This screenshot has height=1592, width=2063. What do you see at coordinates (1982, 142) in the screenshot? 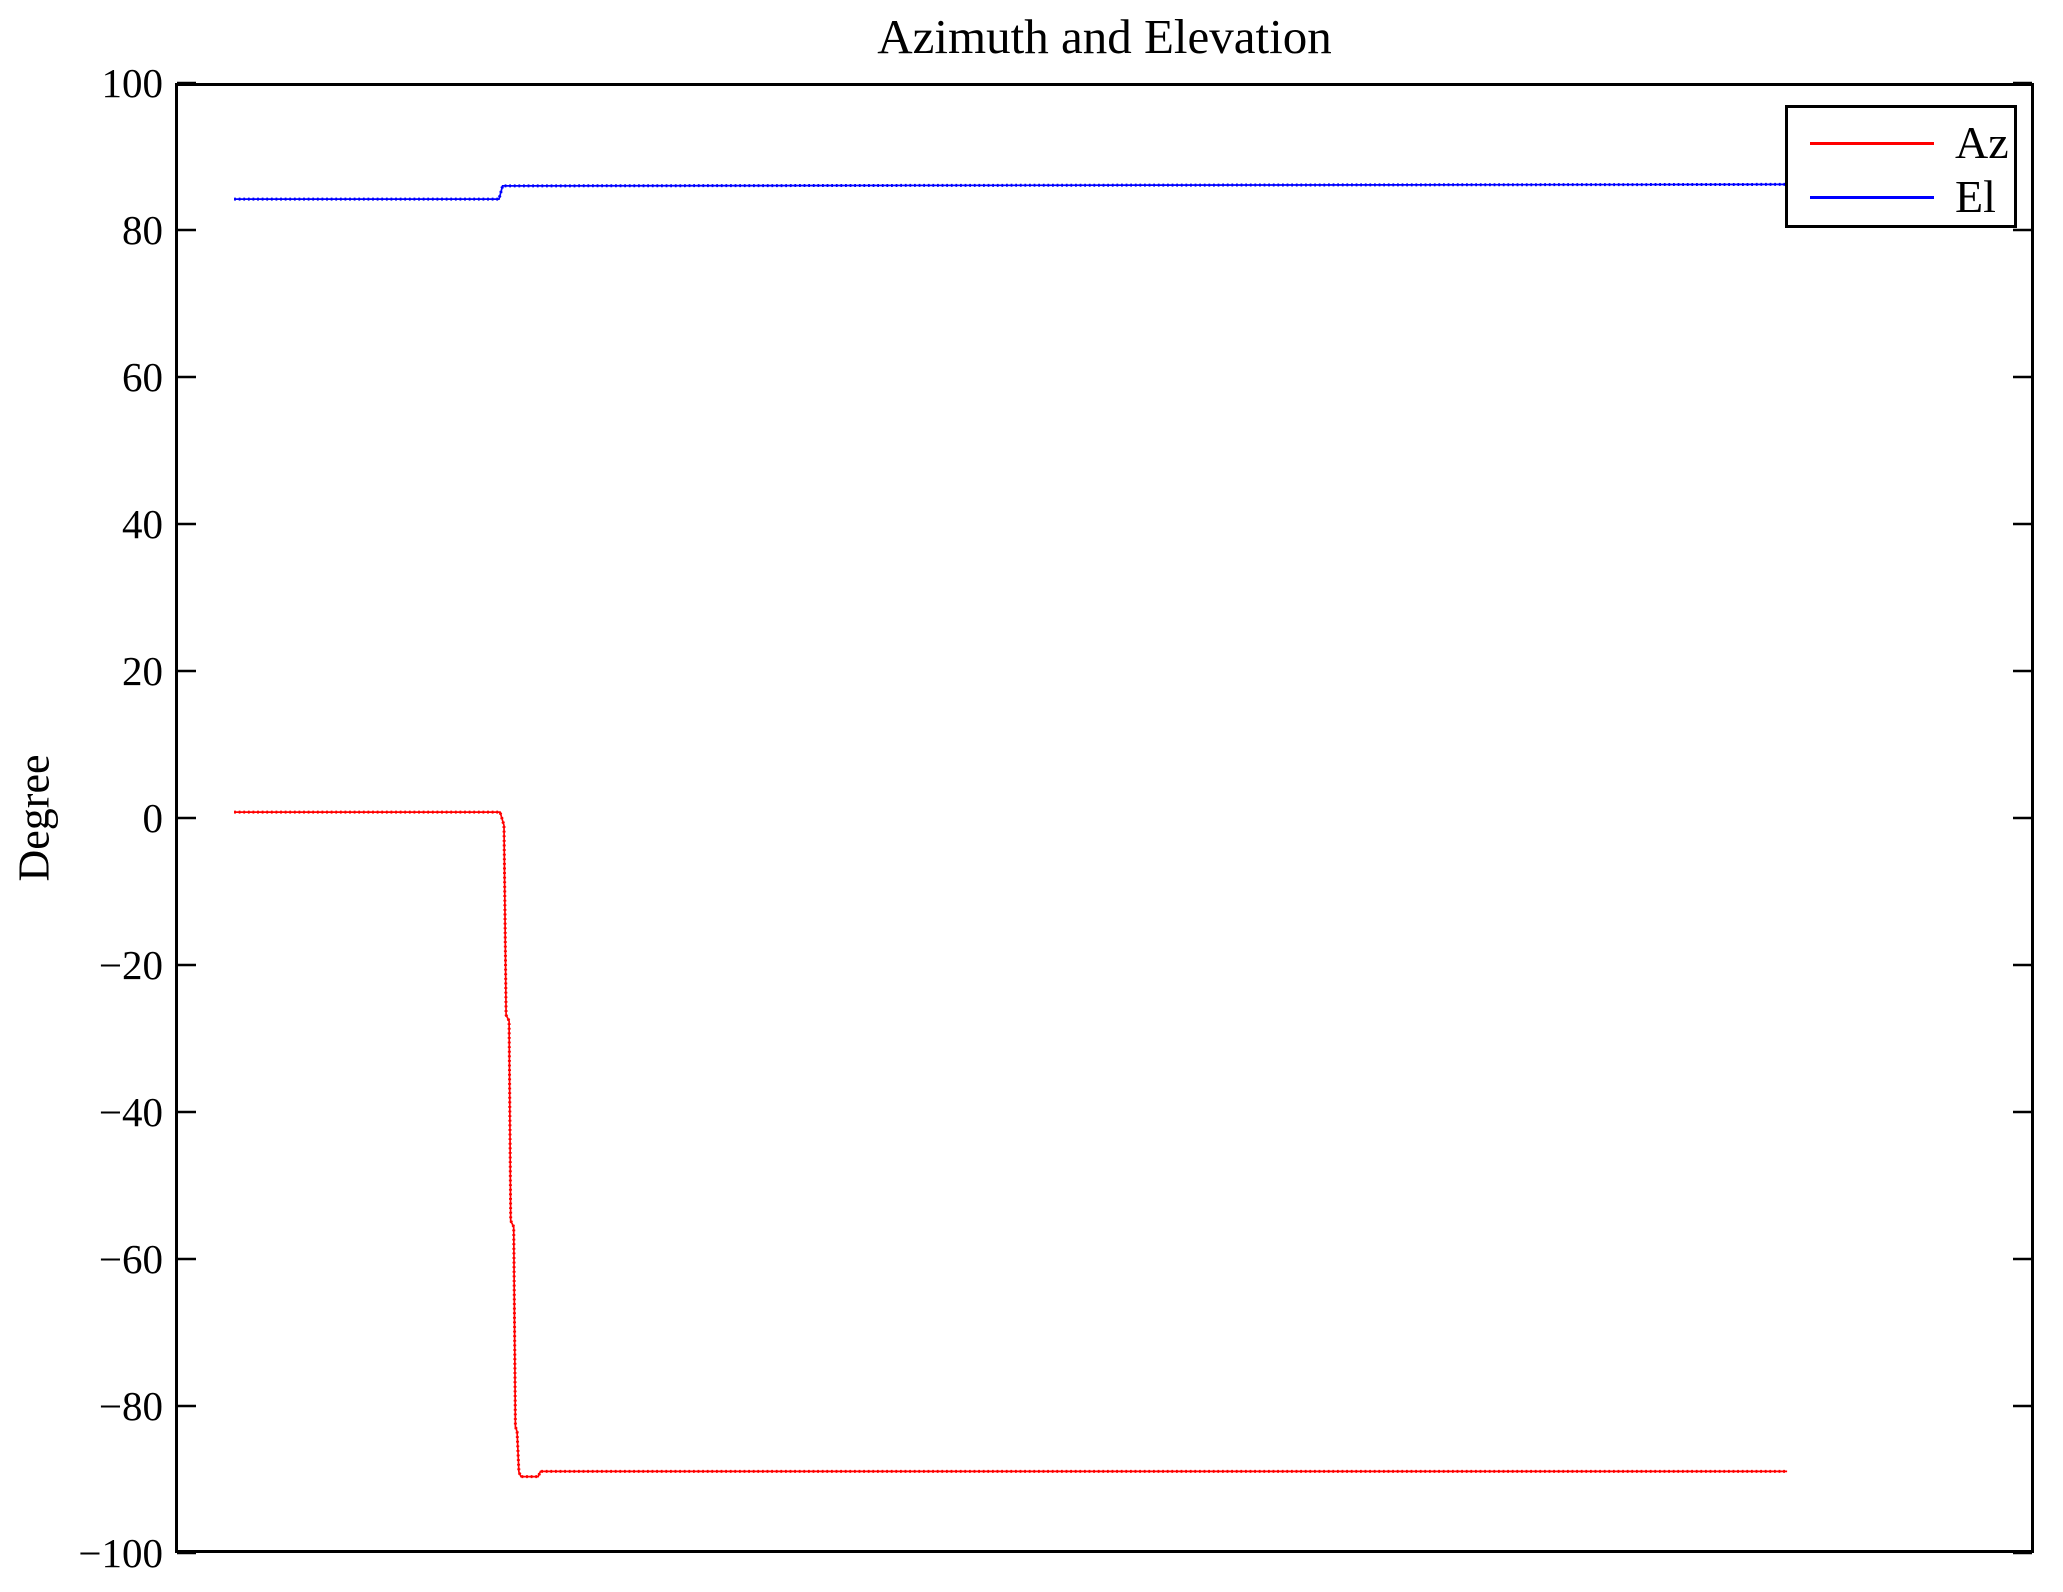
I see `legend-label-az: Az` at bounding box center [1982, 142].